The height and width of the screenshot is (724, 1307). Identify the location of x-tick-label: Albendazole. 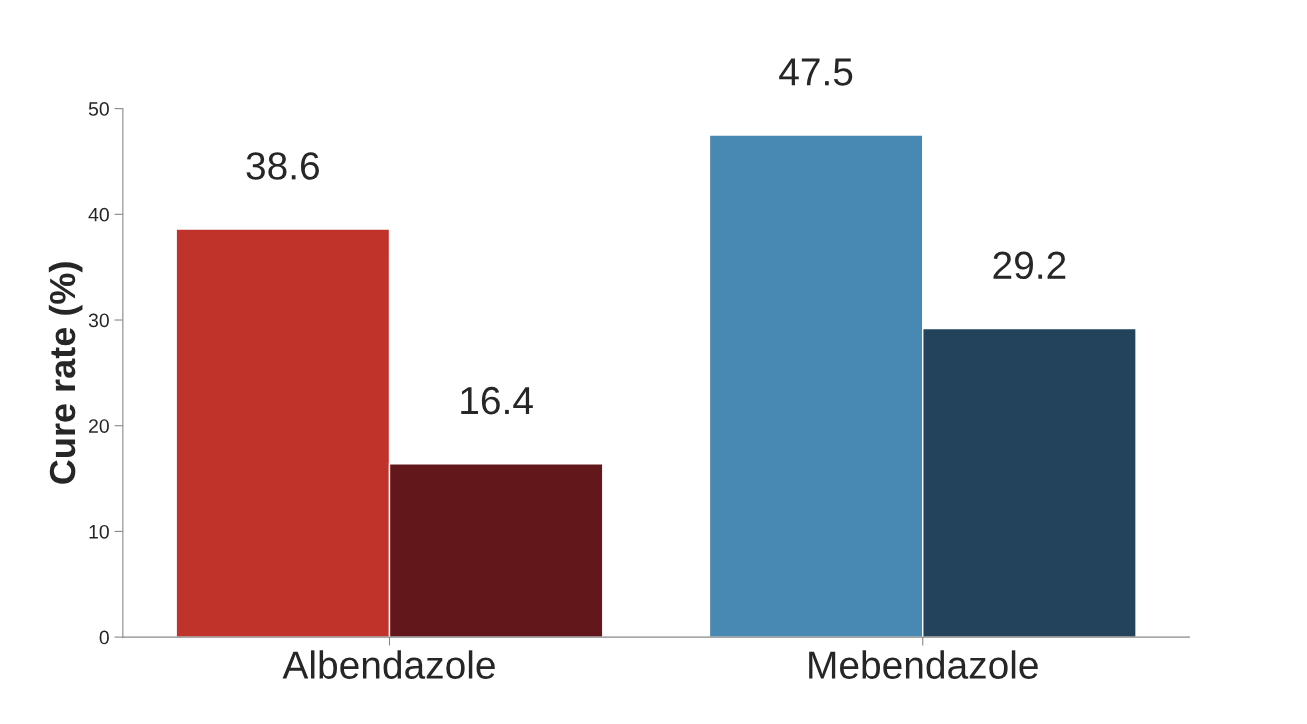
(388, 664).